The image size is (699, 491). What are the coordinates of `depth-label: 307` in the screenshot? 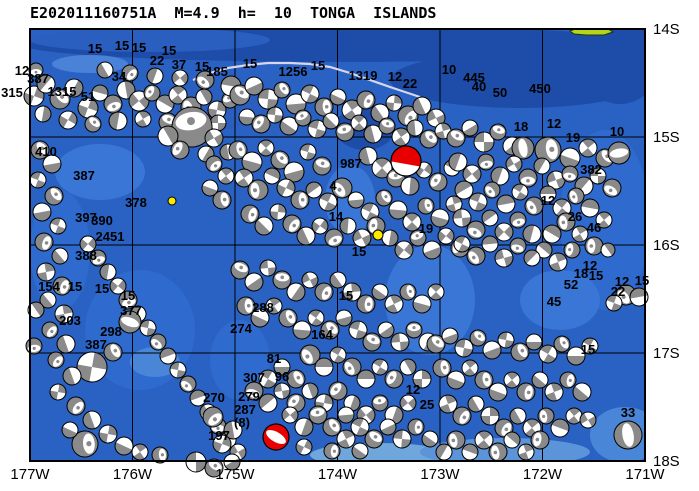 It's located at (254, 377).